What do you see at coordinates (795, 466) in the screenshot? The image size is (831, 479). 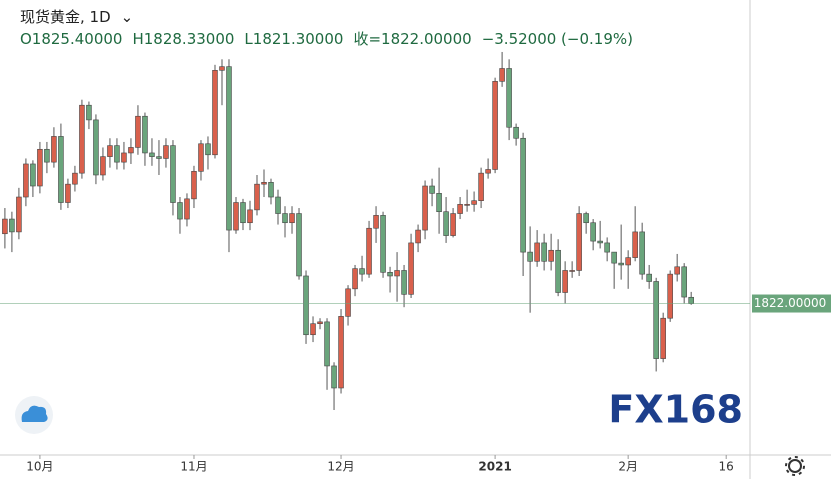 I see `settings-icon` at bounding box center [795, 466].